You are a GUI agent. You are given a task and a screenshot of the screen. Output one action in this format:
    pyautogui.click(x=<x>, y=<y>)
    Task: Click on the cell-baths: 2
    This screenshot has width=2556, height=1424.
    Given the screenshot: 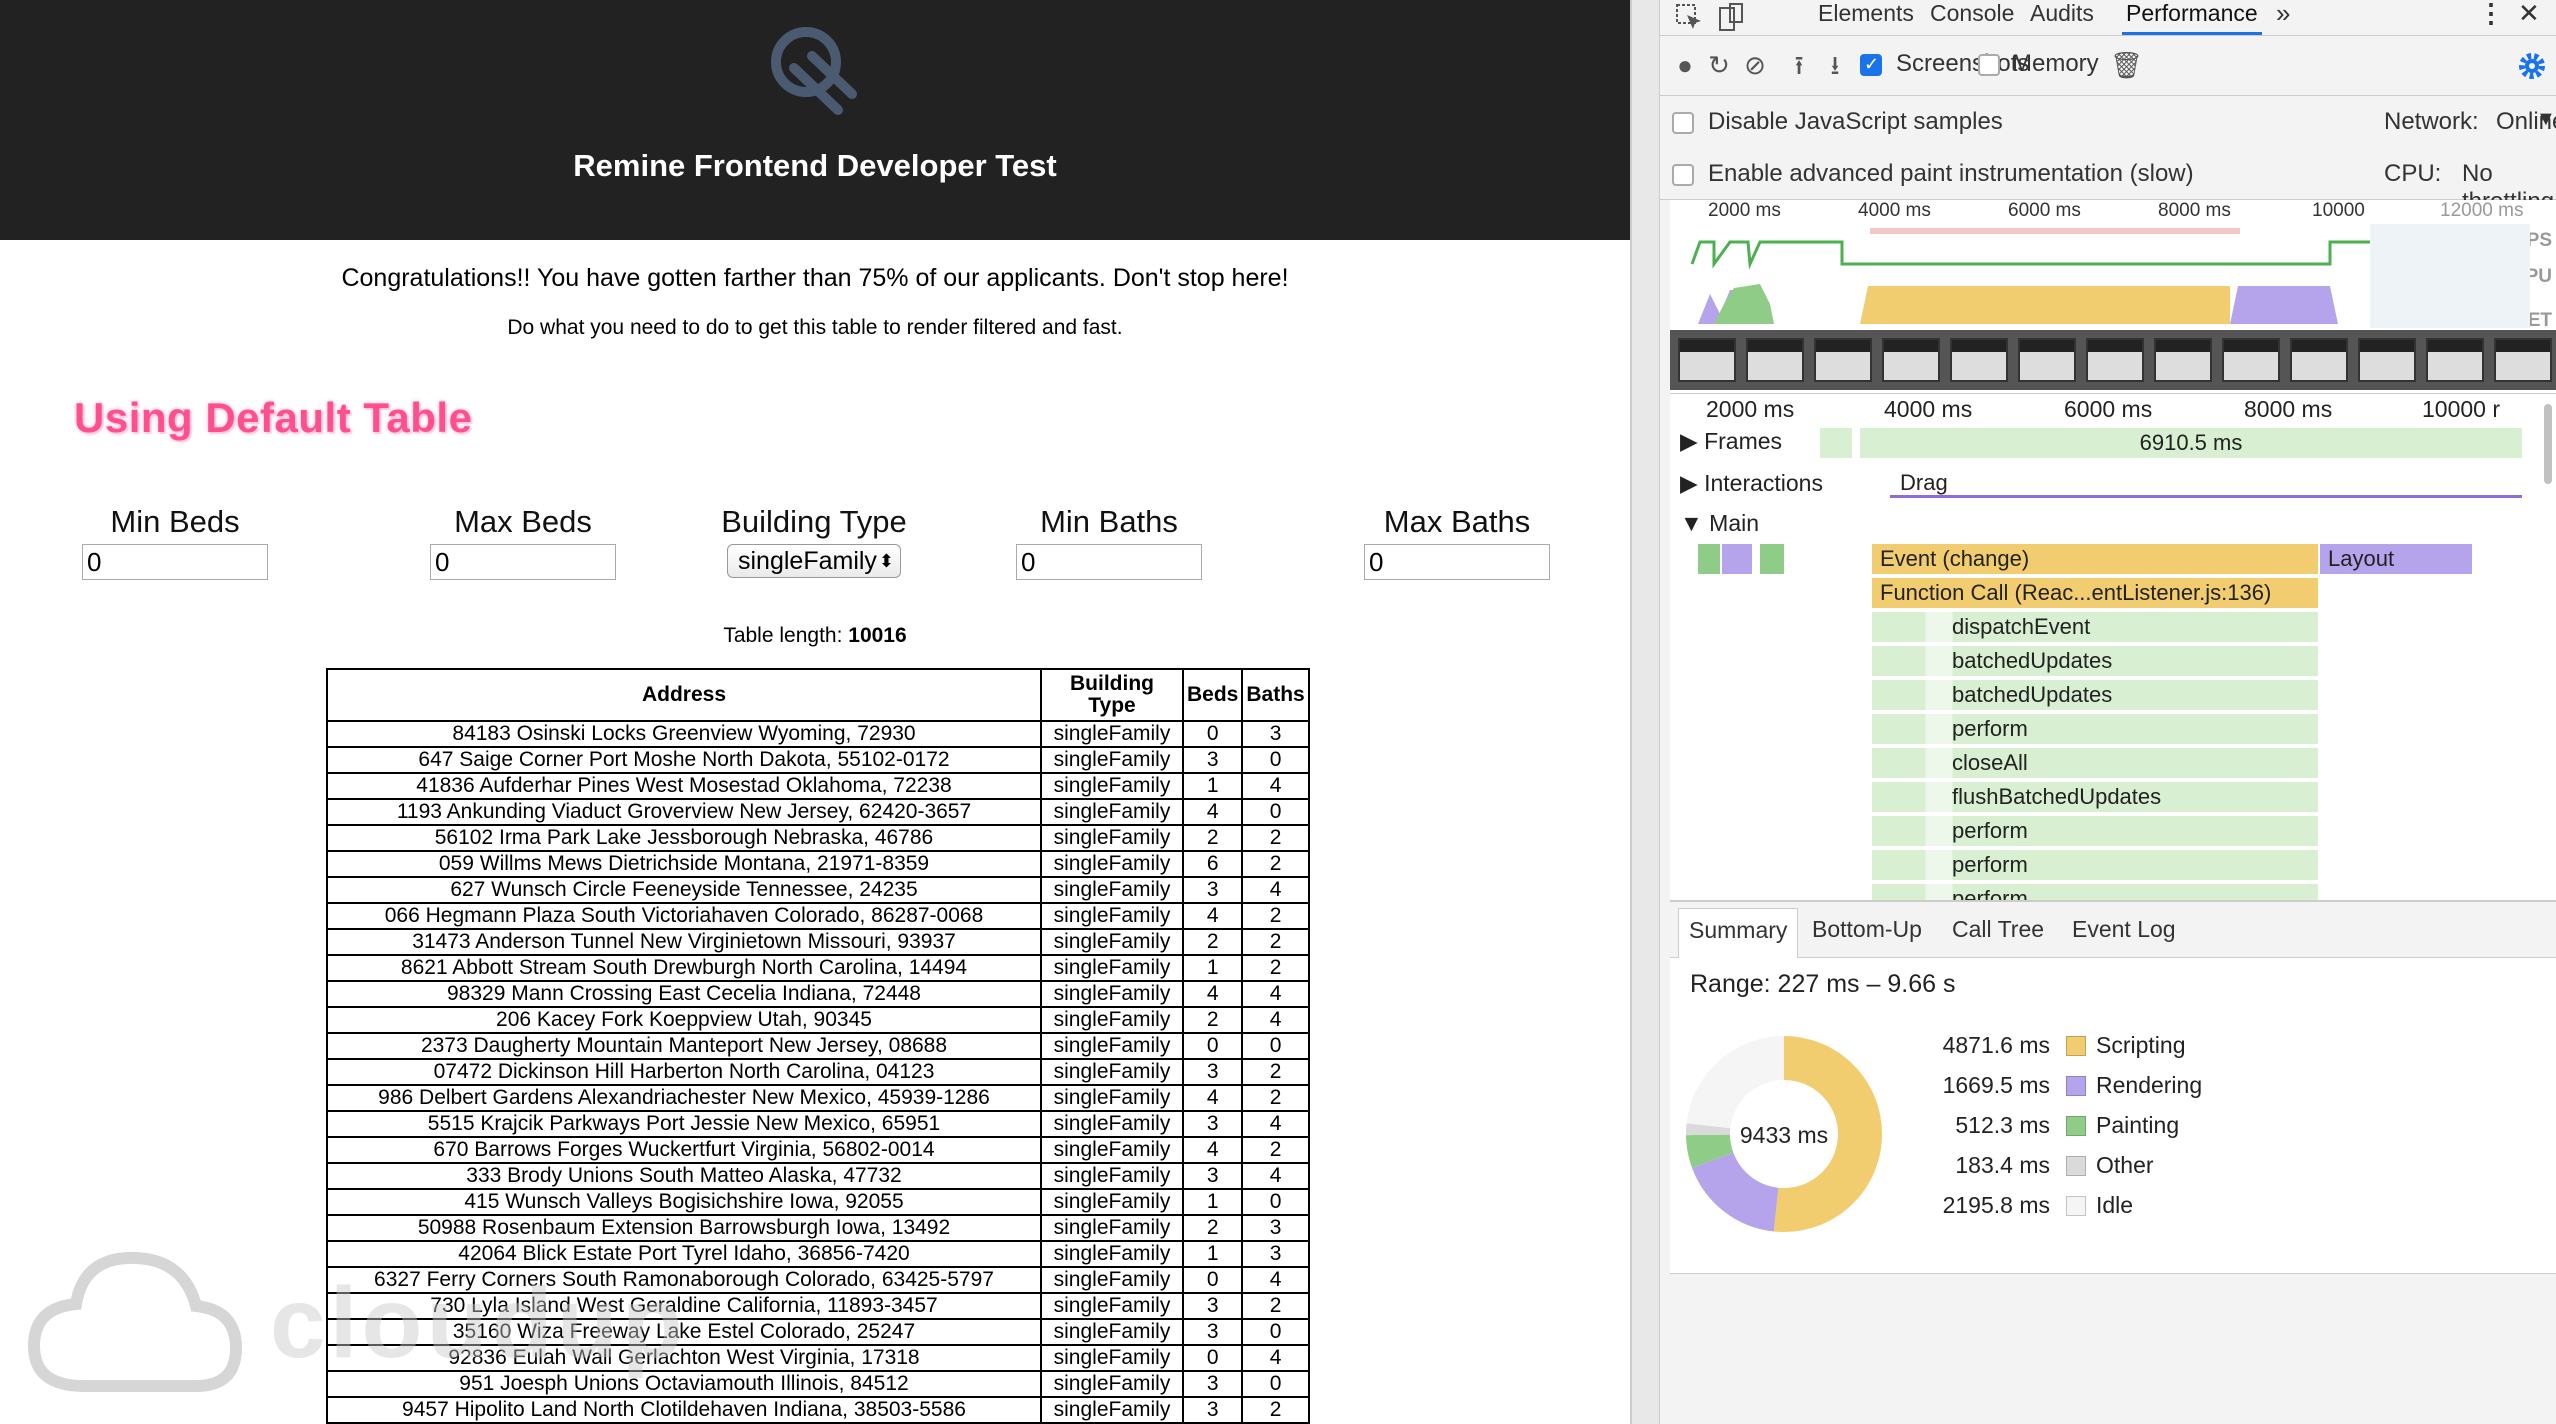 What is the action you would take?
    pyautogui.click(x=1275, y=942)
    